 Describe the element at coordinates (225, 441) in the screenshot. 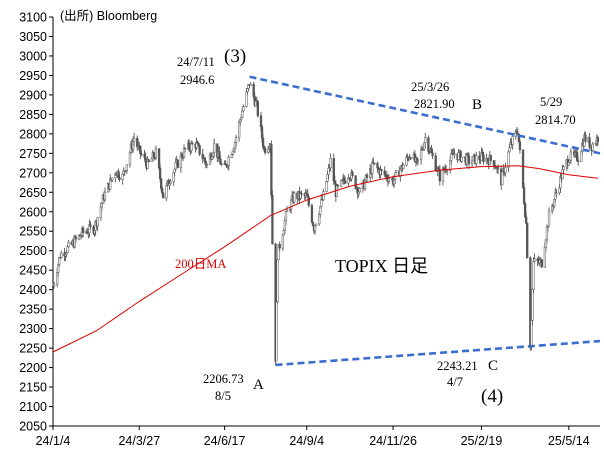

I see `x-tick-label: 24/6/17` at that location.